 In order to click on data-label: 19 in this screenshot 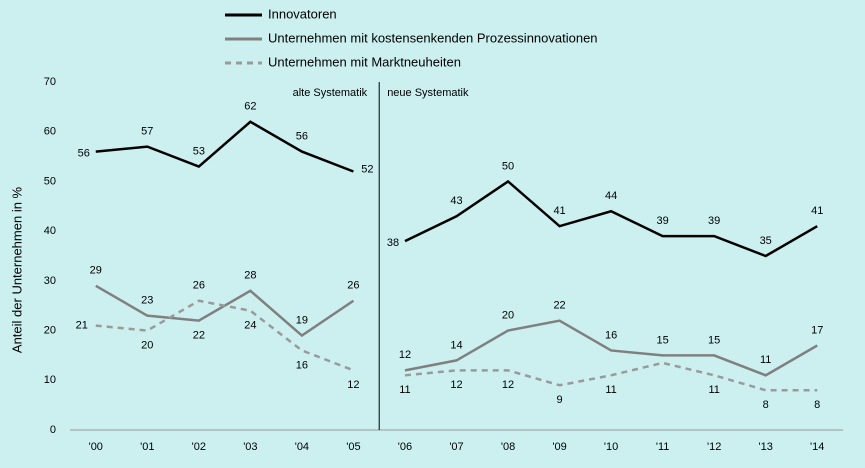, I will do `click(302, 320)`.